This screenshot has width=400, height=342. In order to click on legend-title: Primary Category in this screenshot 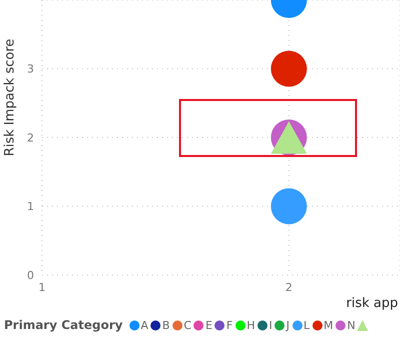, I will do `click(63, 325)`.